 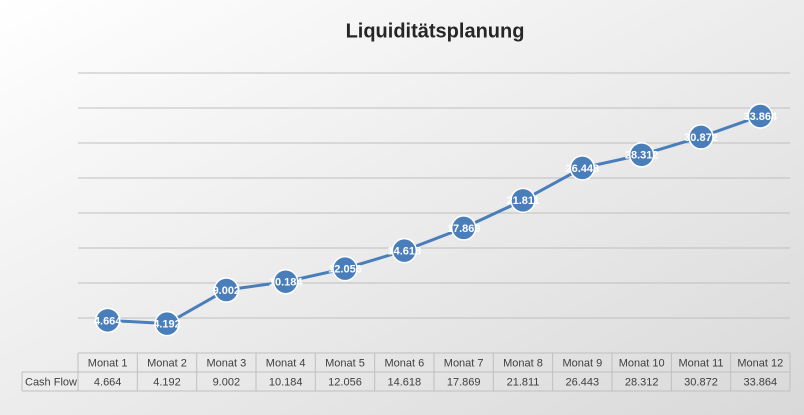 What do you see at coordinates (642, 363) in the screenshot?
I see `x-tick-label: Monat 10` at bounding box center [642, 363].